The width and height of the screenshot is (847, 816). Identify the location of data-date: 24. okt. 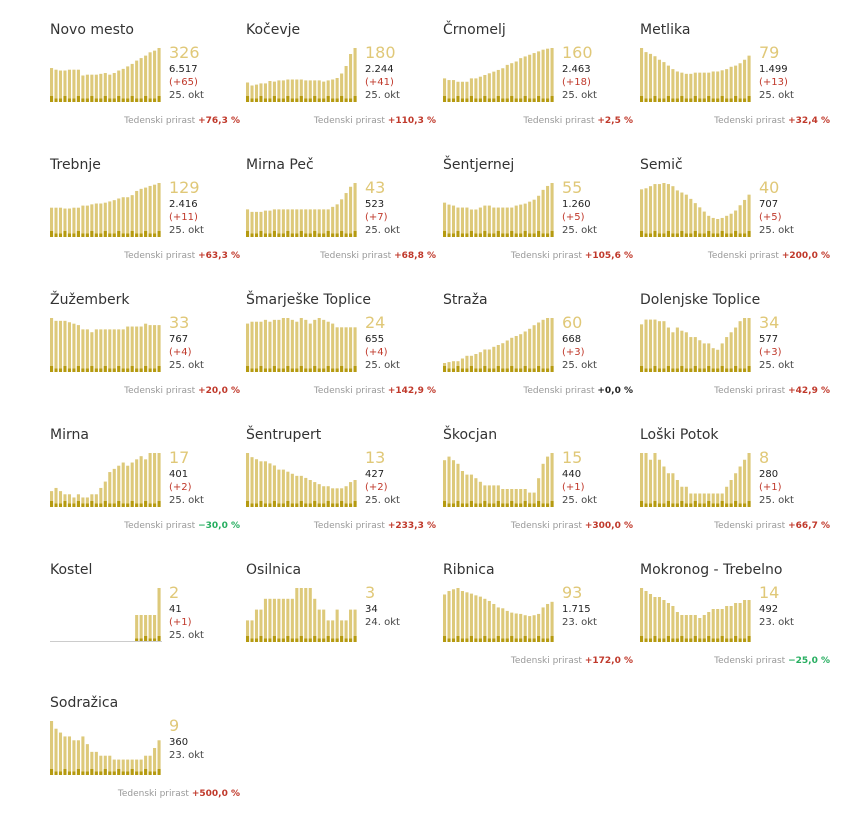
(382, 622).